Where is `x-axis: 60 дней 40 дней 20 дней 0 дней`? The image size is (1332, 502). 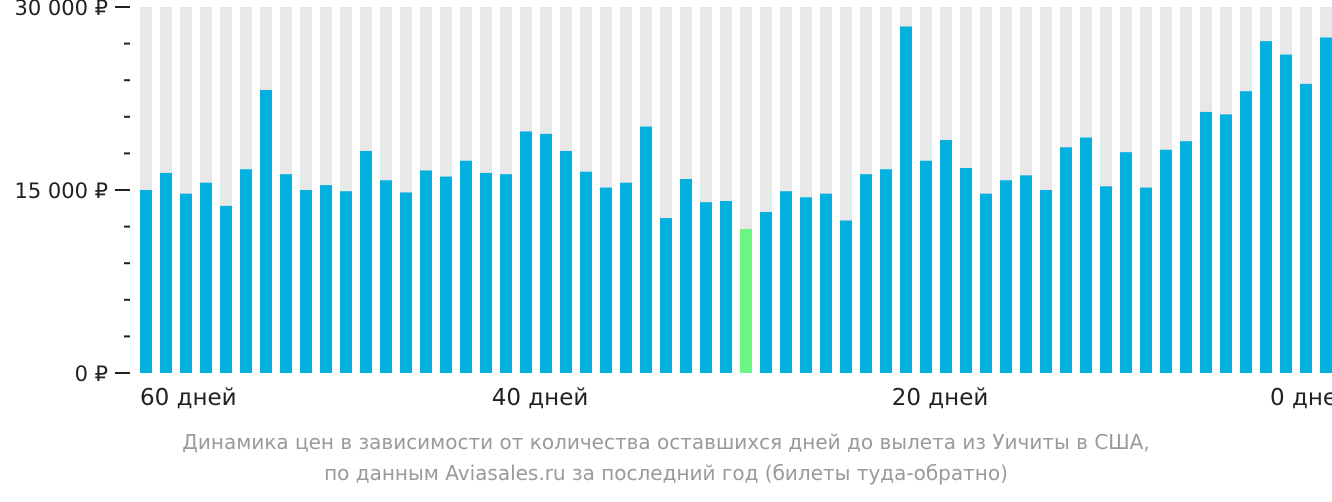 x-axis: 60 дней 40 дней 20 дней 0 дней is located at coordinates (736, 398).